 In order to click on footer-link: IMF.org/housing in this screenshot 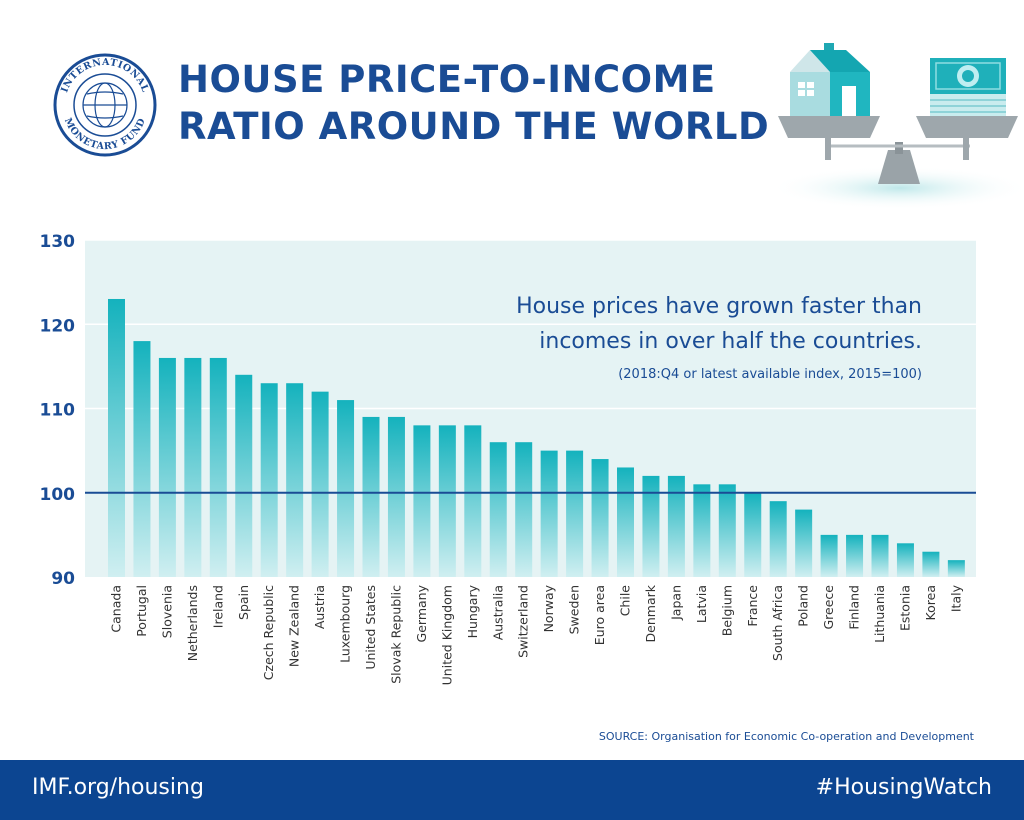, I will do `click(118, 787)`.